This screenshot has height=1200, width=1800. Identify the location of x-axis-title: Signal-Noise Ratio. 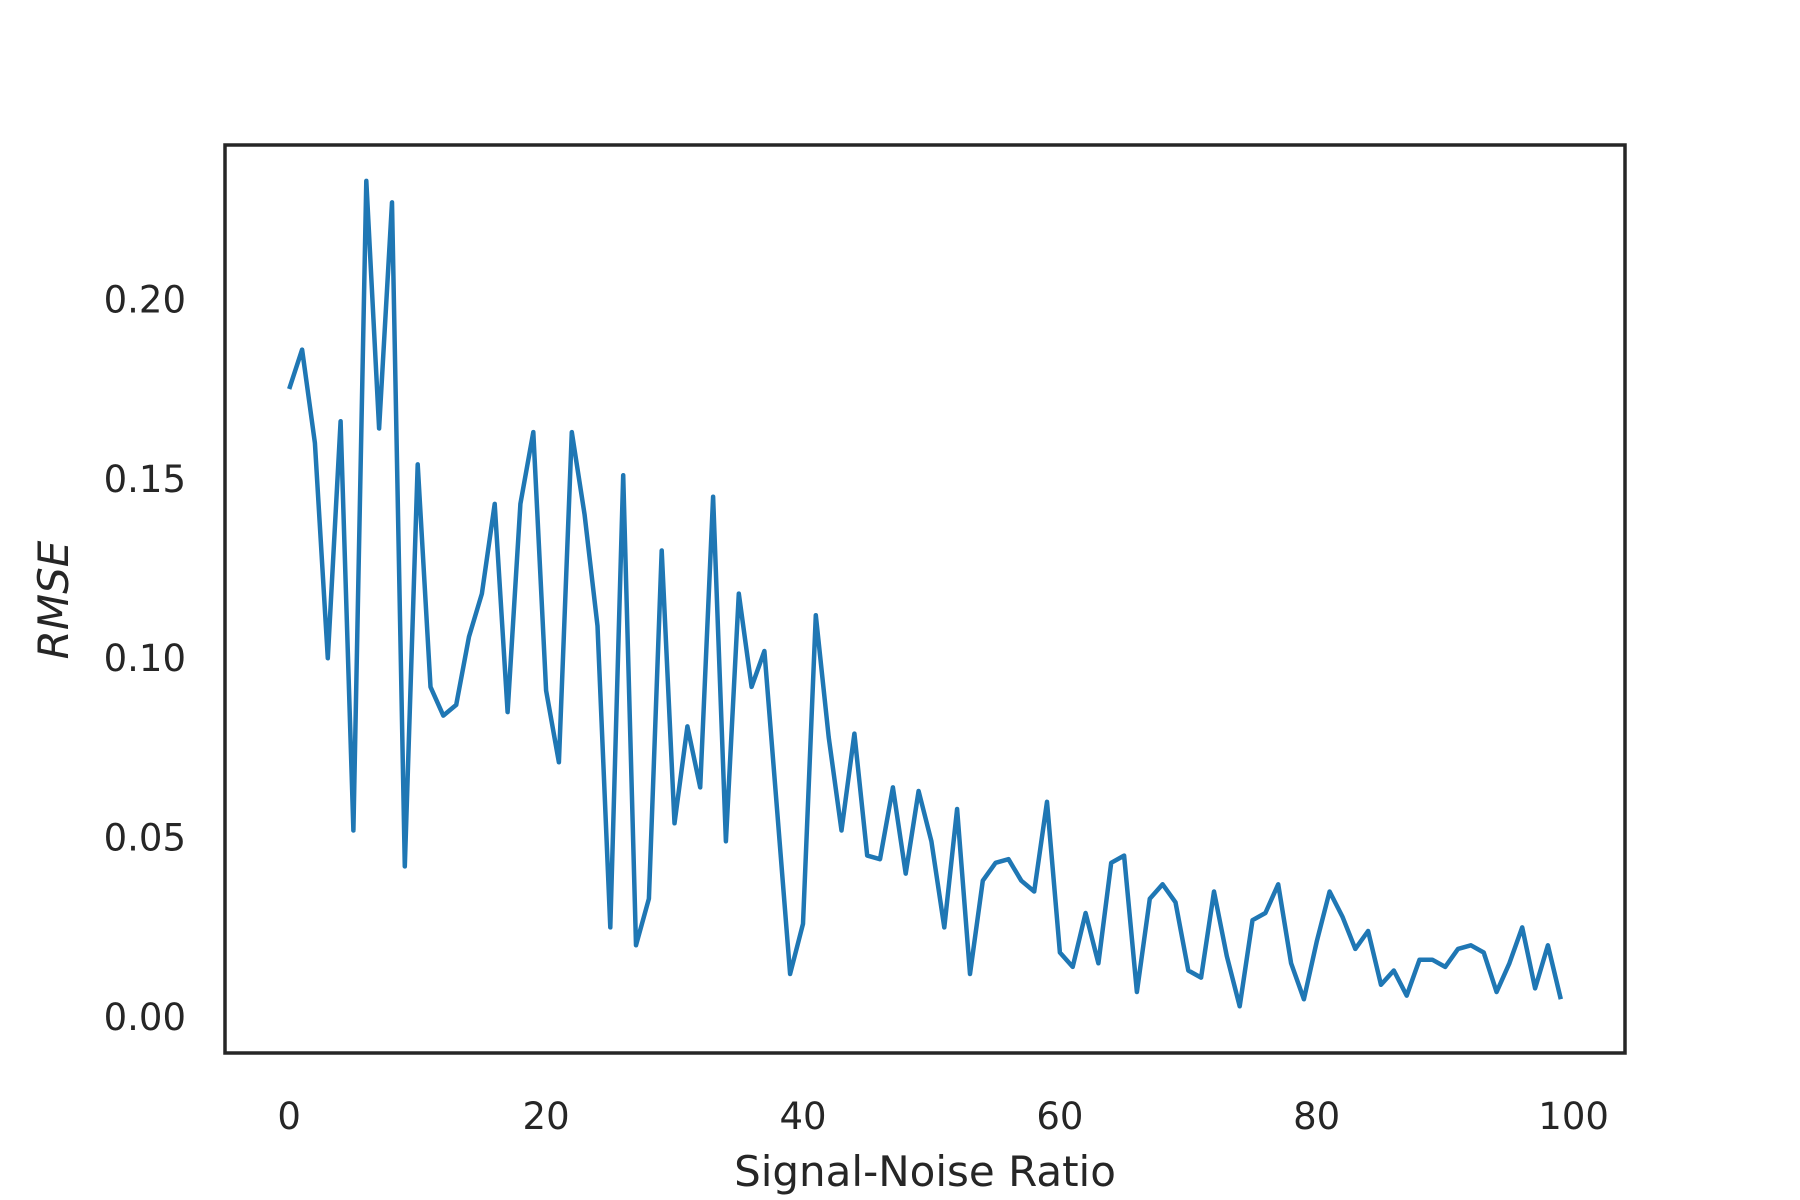
(925, 1171).